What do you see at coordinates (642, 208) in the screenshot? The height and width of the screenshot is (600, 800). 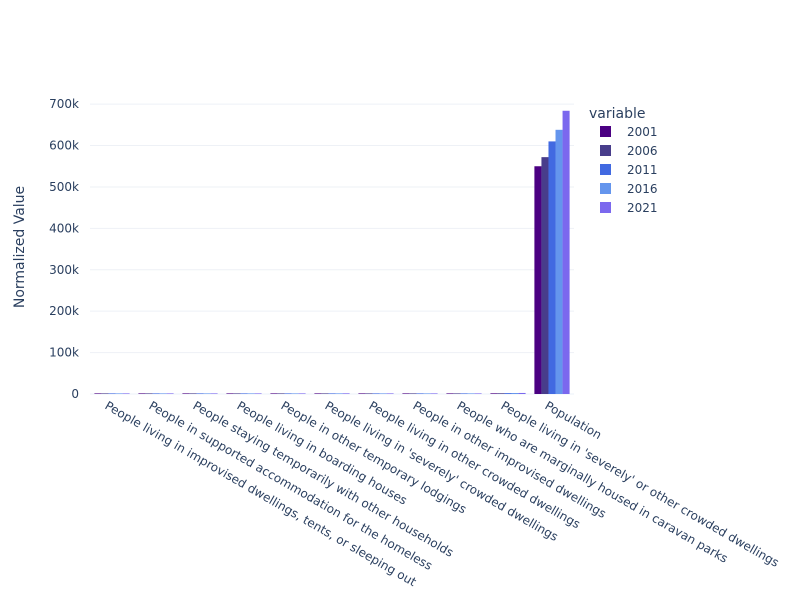 I see `legend-label: 2021` at bounding box center [642, 208].